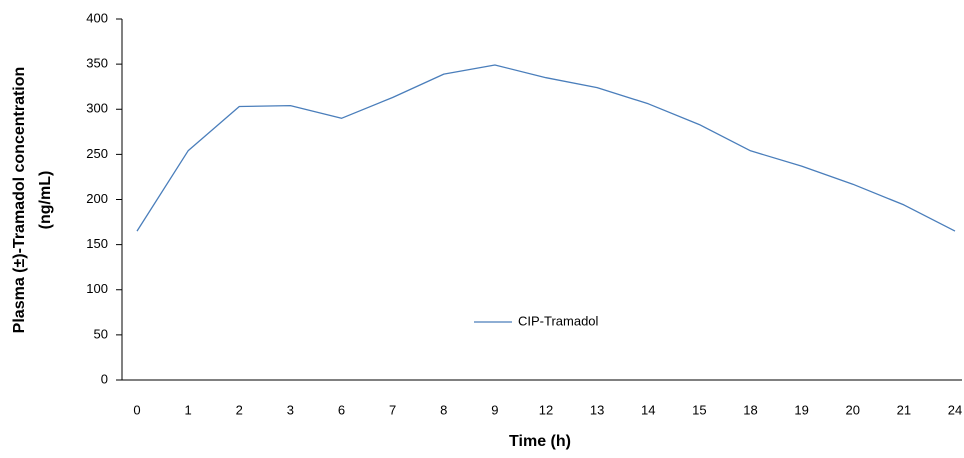 Image resolution: width=964 pixels, height=458 pixels. Describe the element at coordinates (97, 288) in the screenshot. I see `y-tick-label: 100` at that location.